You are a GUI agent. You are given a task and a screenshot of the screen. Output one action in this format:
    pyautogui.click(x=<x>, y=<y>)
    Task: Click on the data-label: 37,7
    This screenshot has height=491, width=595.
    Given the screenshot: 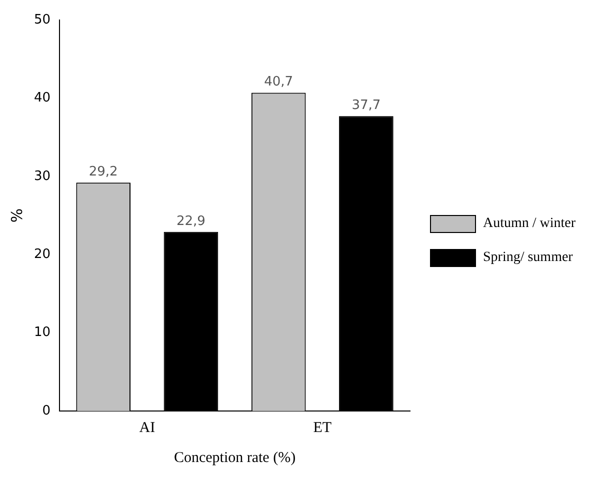 What is the action you would take?
    pyautogui.click(x=366, y=106)
    